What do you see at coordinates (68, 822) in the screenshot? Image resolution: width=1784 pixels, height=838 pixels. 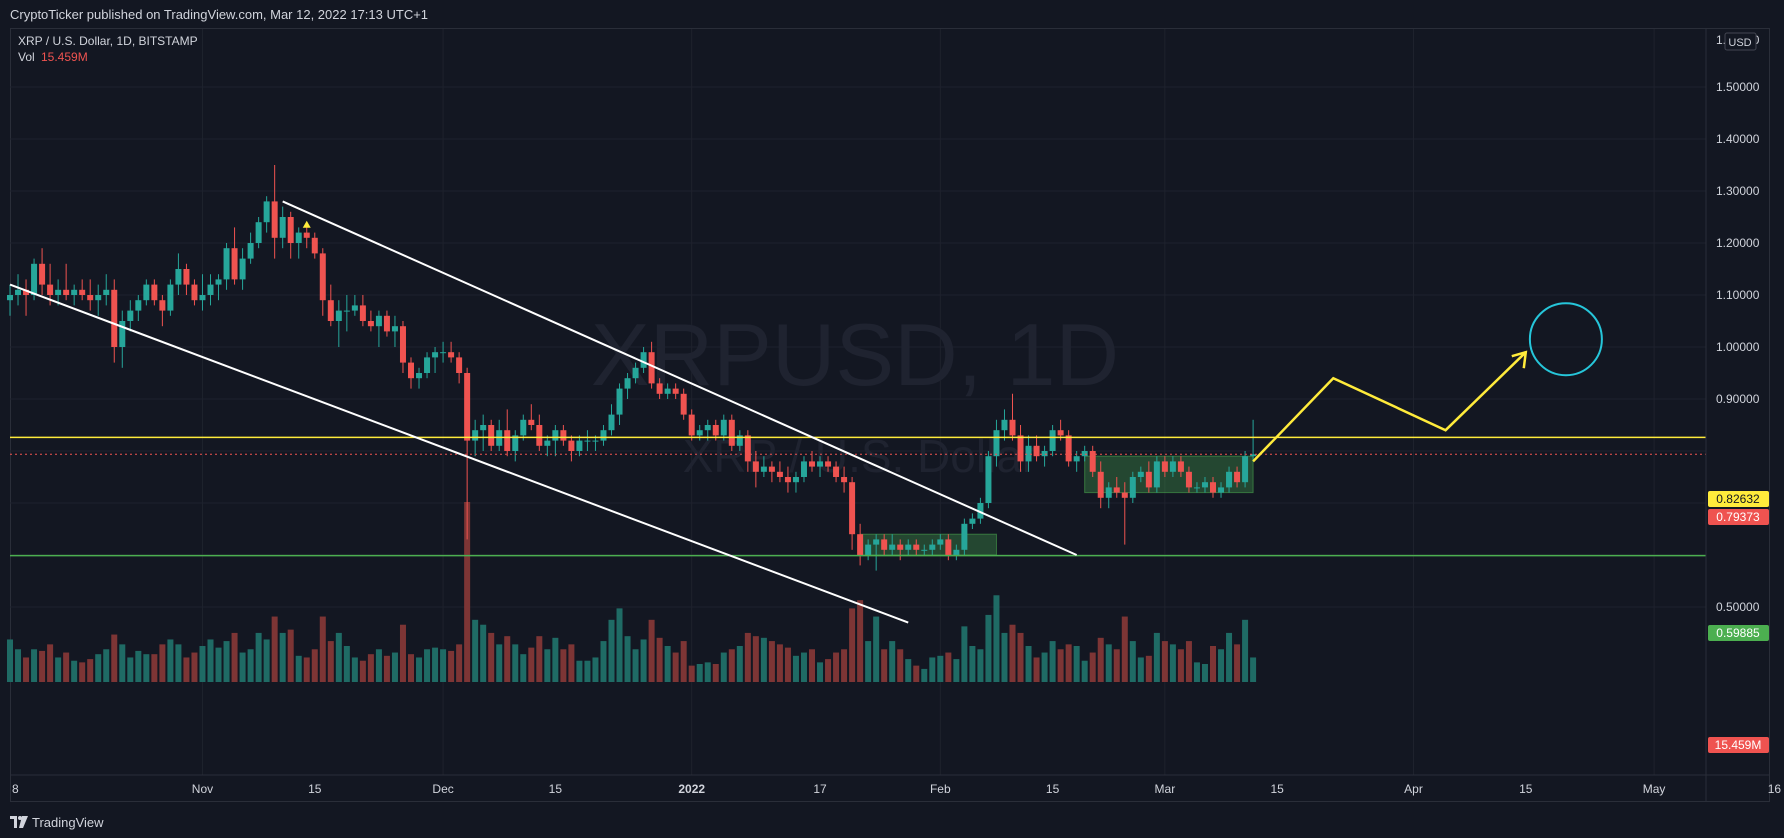 I see `tradingview-brand: TradingView` at bounding box center [68, 822].